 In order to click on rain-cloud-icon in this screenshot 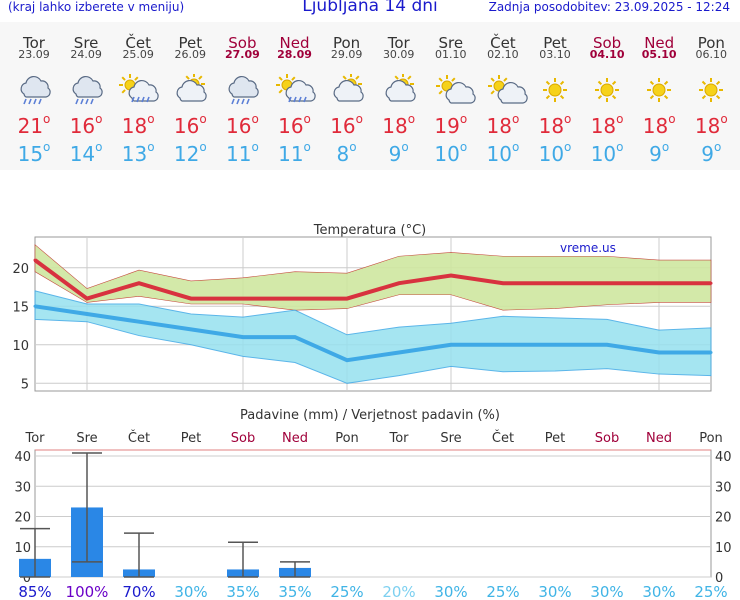, I will do `click(86, 90)`.